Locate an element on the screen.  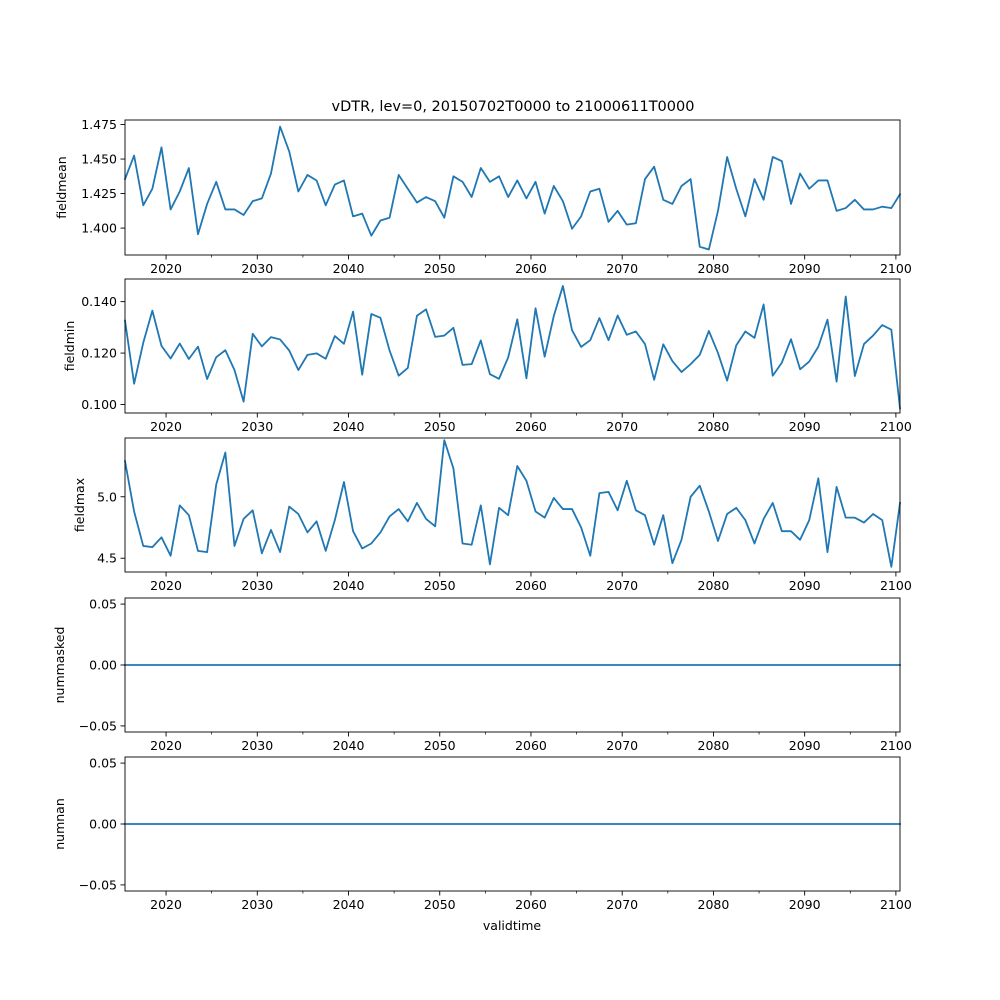
series-line-fieldmax is located at coordinates (512, 503).